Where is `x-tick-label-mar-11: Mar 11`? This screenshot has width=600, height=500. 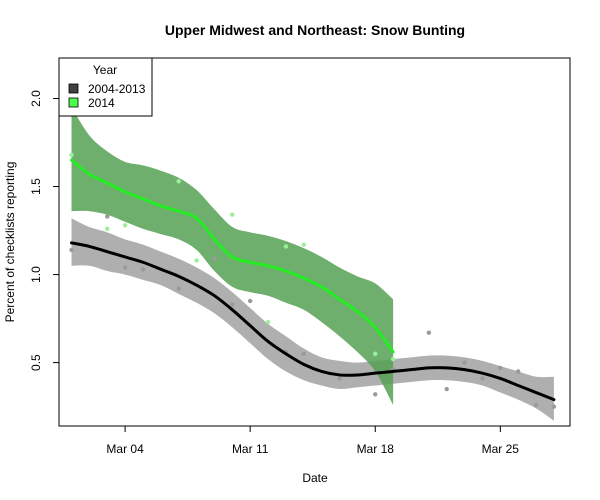 x-tick-label-mar-11: Mar 11 is located at coordinates (250, 449).